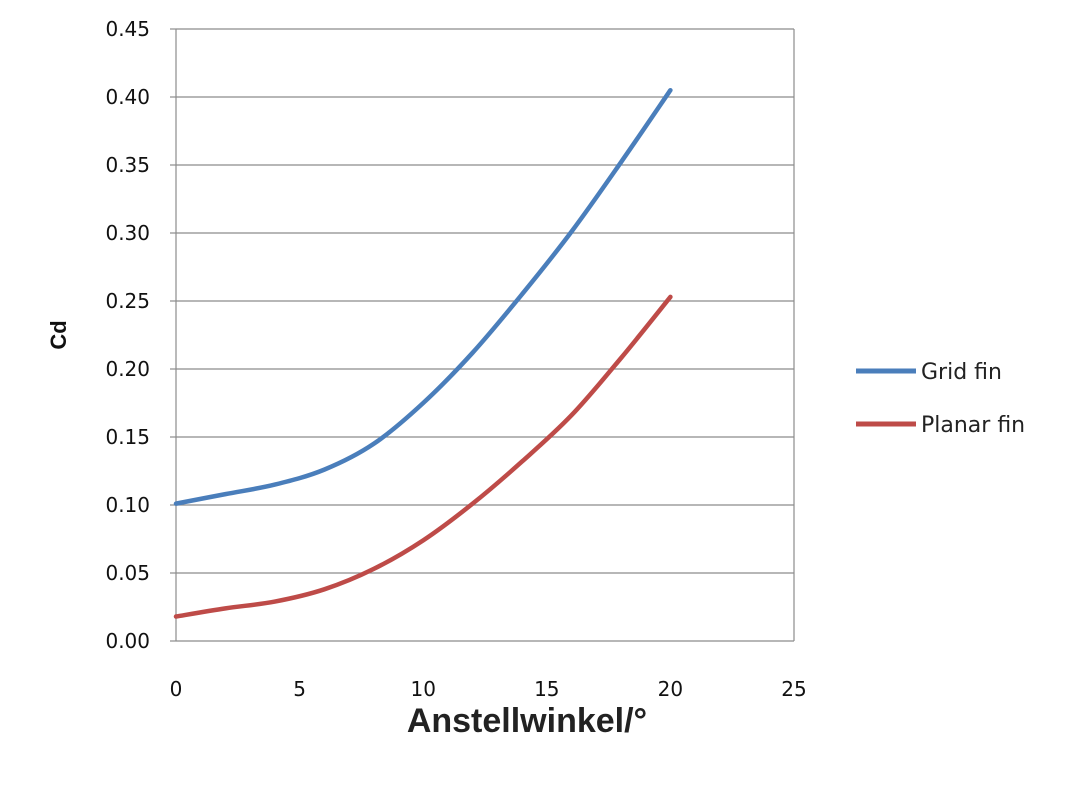 The height and width of the screenshot is (792, 1066). What do you see at coordinates (127, 437) in the screenshot?
I see `y-tick-label-3: 0.15` at bounding box center [127, 437].